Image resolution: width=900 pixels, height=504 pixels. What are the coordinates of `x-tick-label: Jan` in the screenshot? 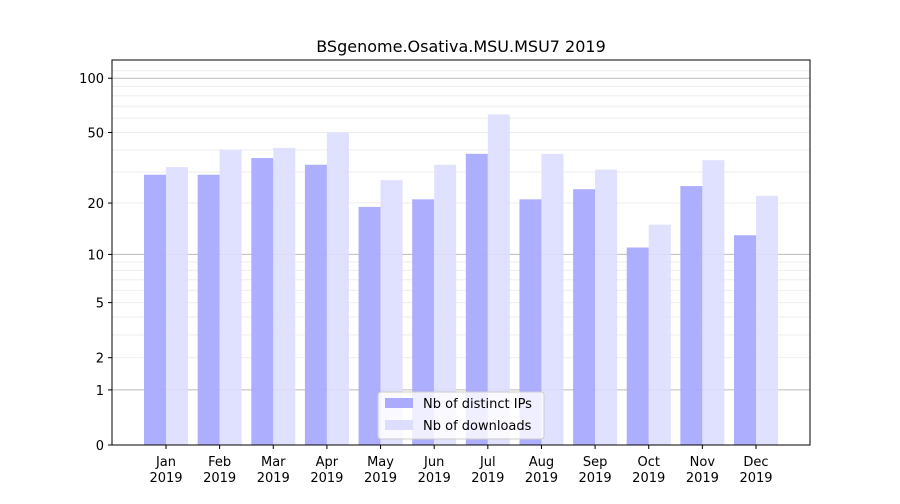 It's located at (165, 462).